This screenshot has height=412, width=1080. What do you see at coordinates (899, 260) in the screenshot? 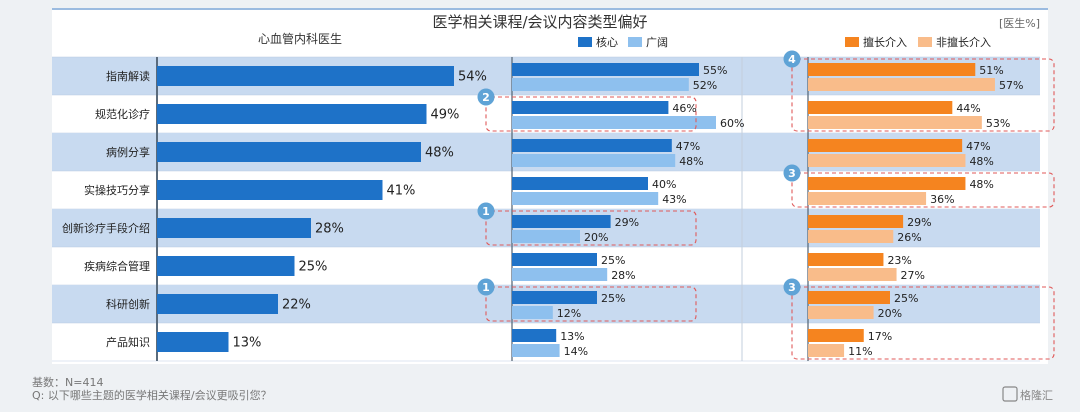
I see `data-label: 23%` at bounding box center [899, 260].